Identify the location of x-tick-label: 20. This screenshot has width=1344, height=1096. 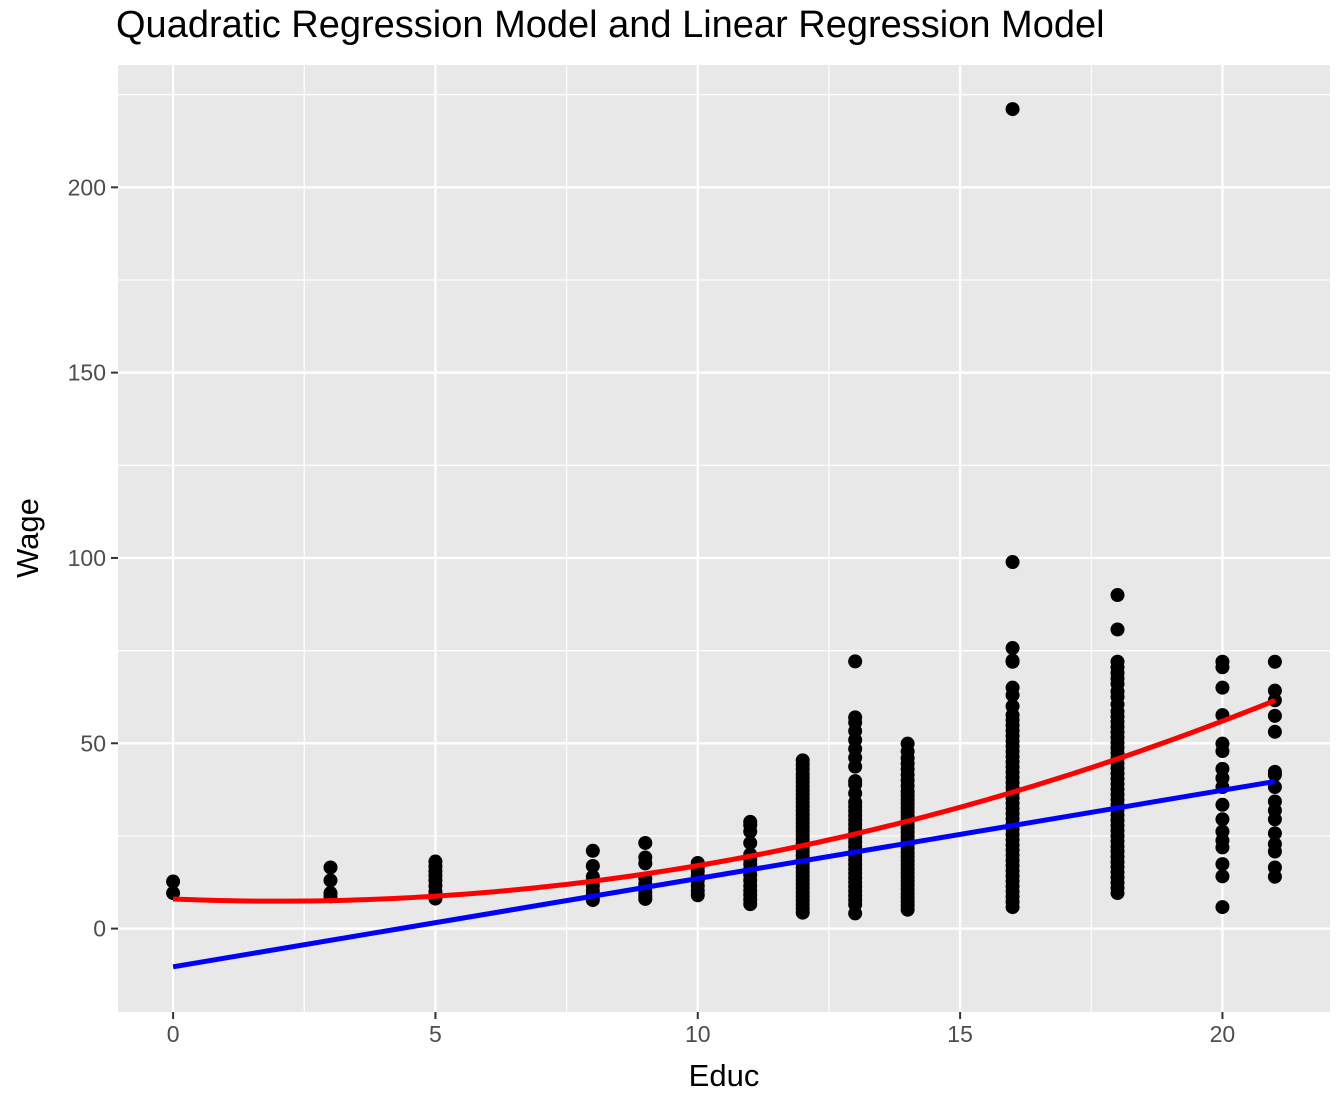
(1223, 1034).